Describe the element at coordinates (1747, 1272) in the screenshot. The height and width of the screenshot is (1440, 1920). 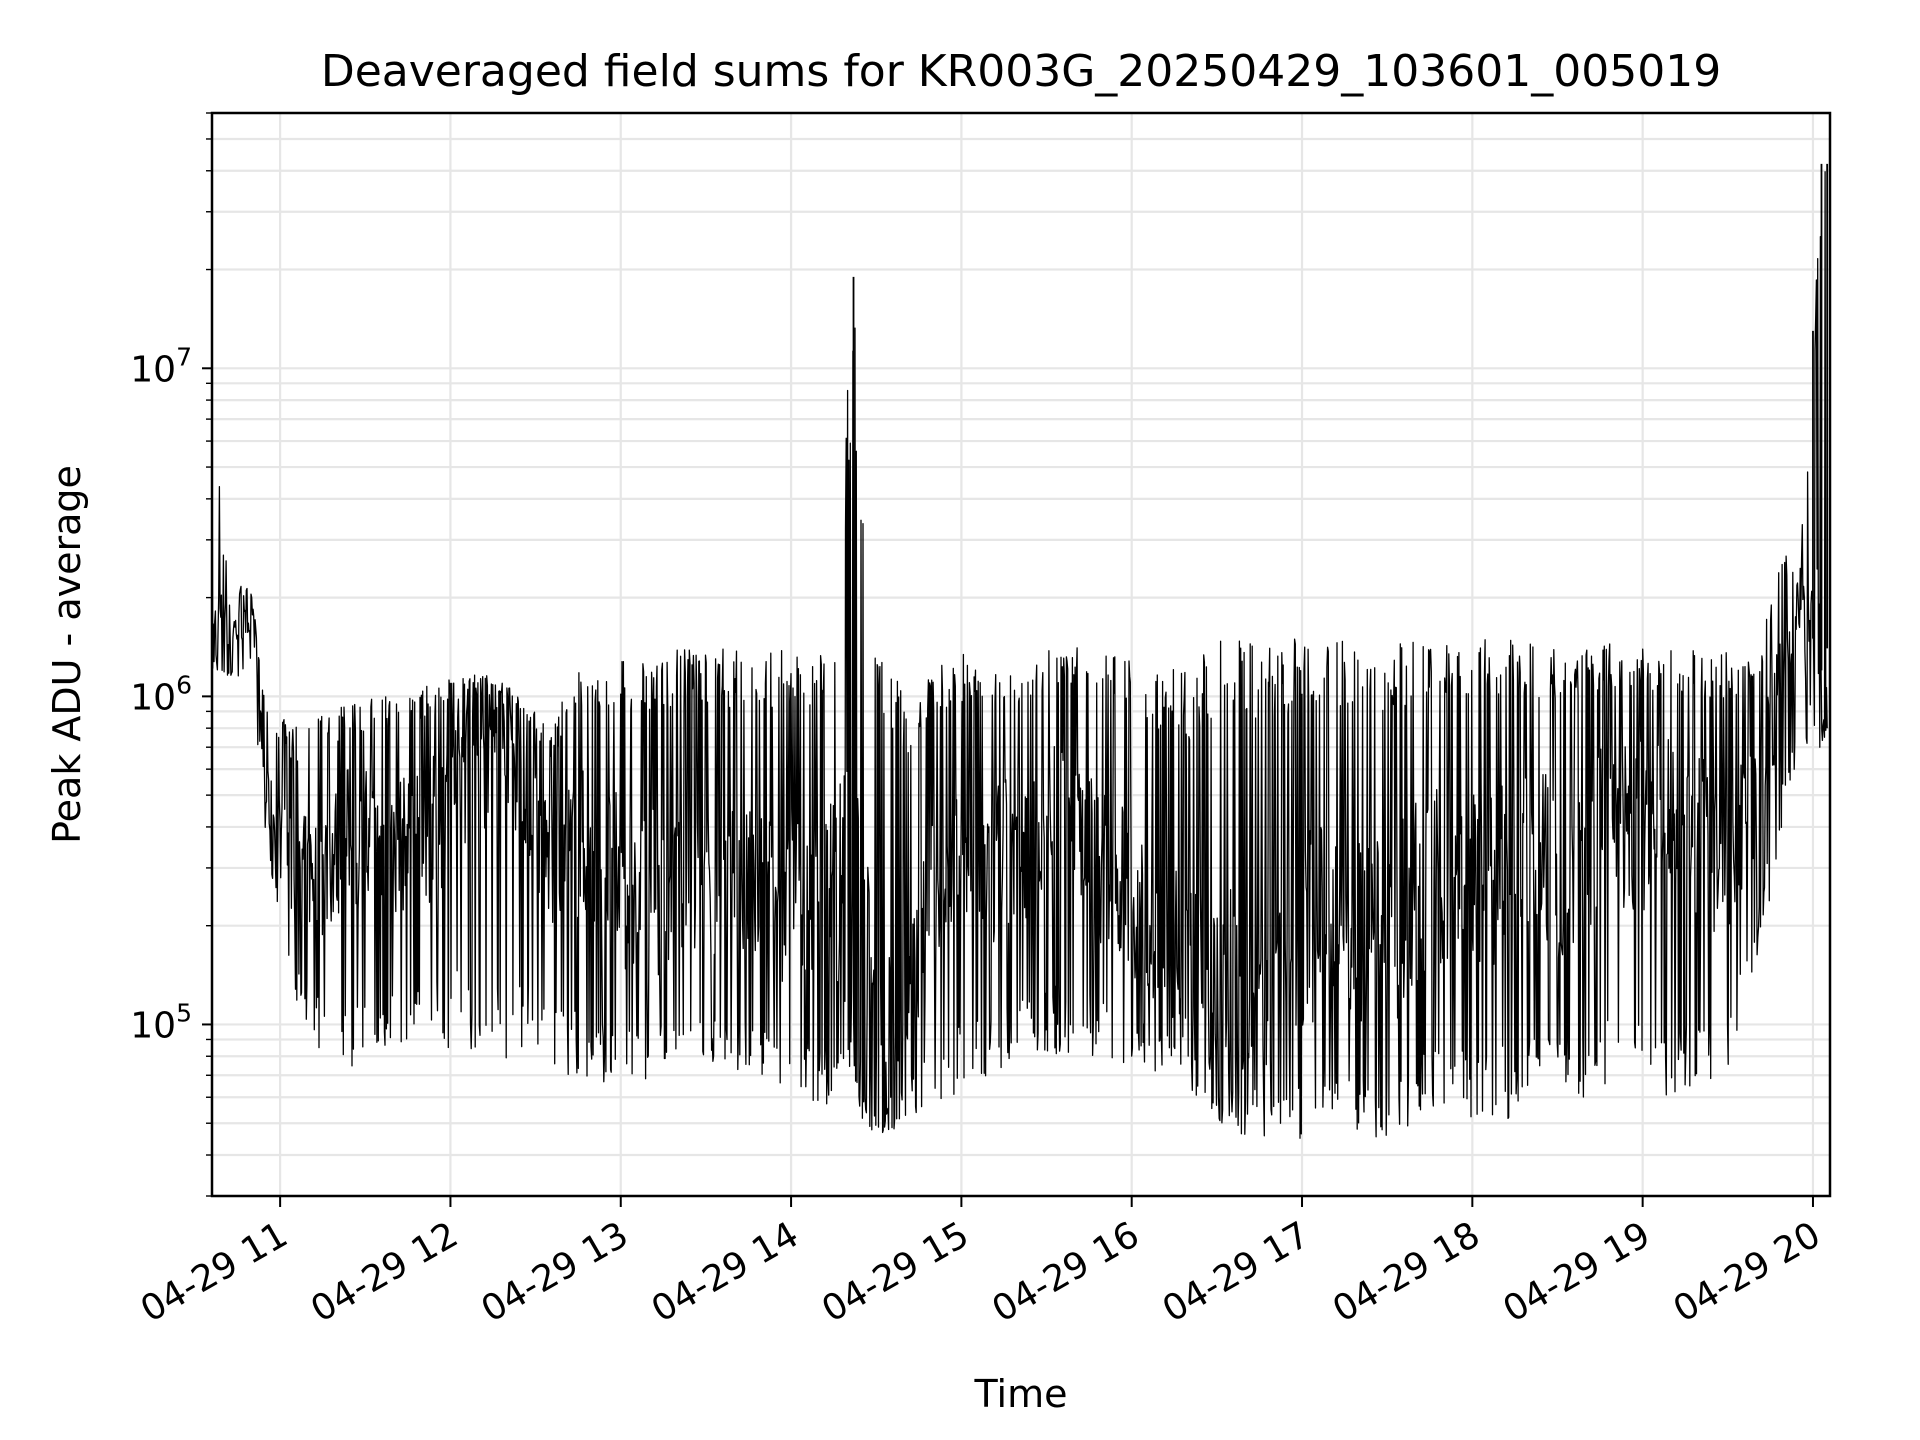
I see `x-tick-label: 04-29 20` at that location.